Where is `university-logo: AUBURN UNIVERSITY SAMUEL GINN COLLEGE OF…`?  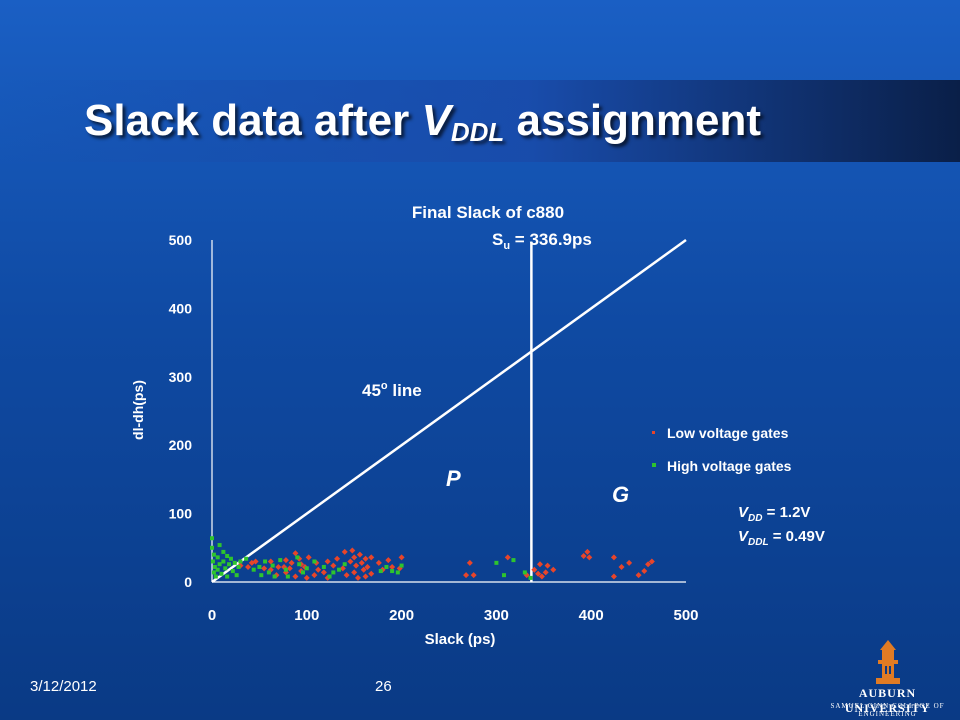
university-logo: AUBURN UNIVERSITY SAMUEL GINN COLLEGE OF… is located at coordinates (887, 679).